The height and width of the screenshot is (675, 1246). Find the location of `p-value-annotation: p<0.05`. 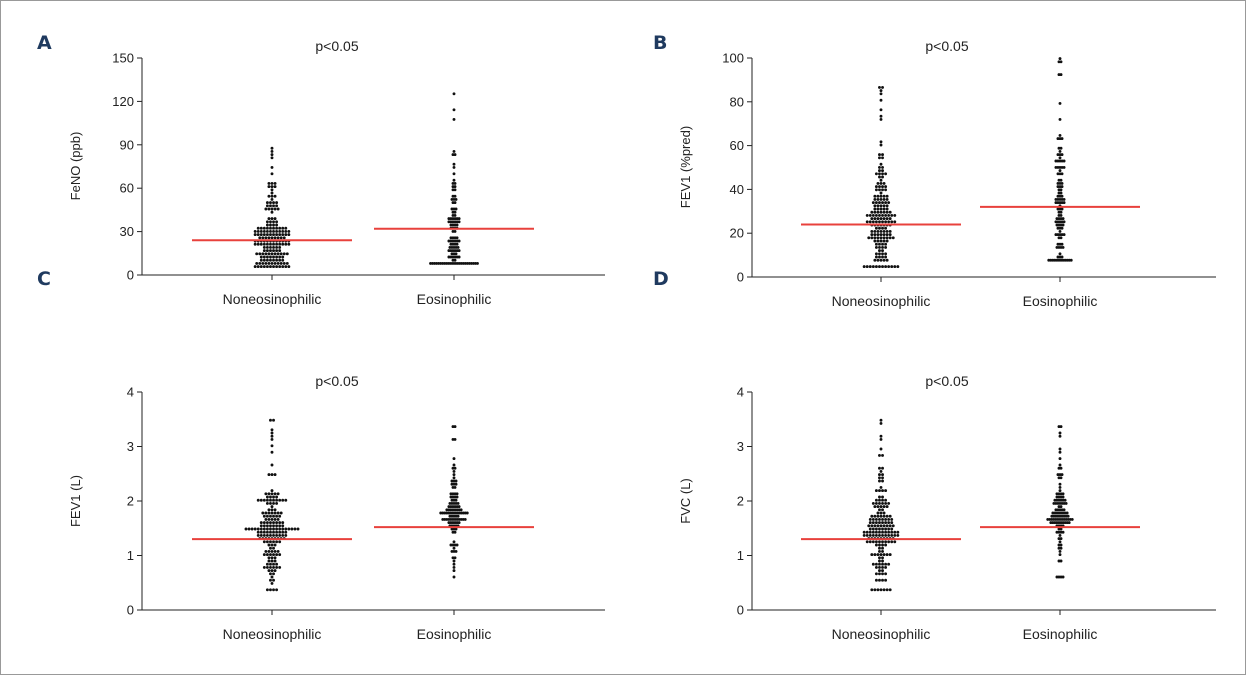

p-value-annotation: p<0.05 is located at coordinates (336, 46).